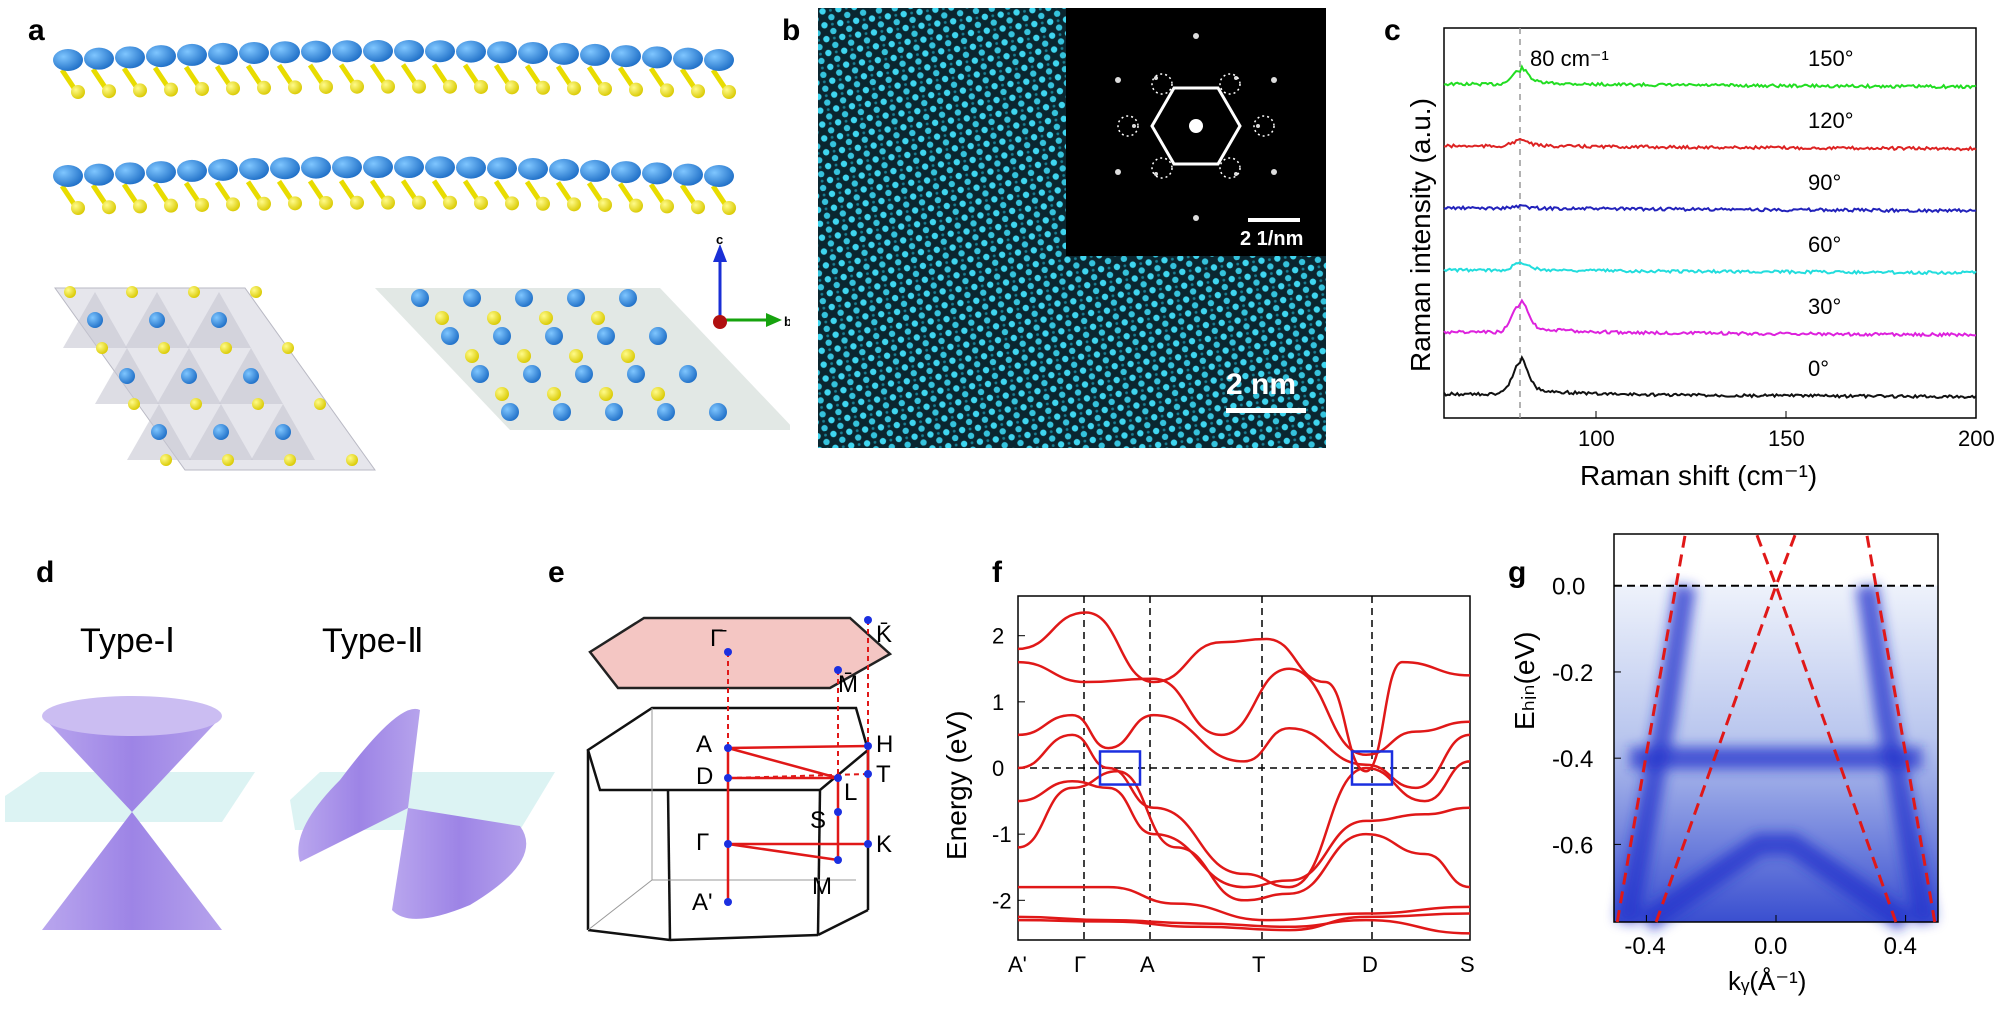 The height and width of the screenshot is (1009, 2000). I want to click on y-tick-label: 0.0, so click(1568, 587).